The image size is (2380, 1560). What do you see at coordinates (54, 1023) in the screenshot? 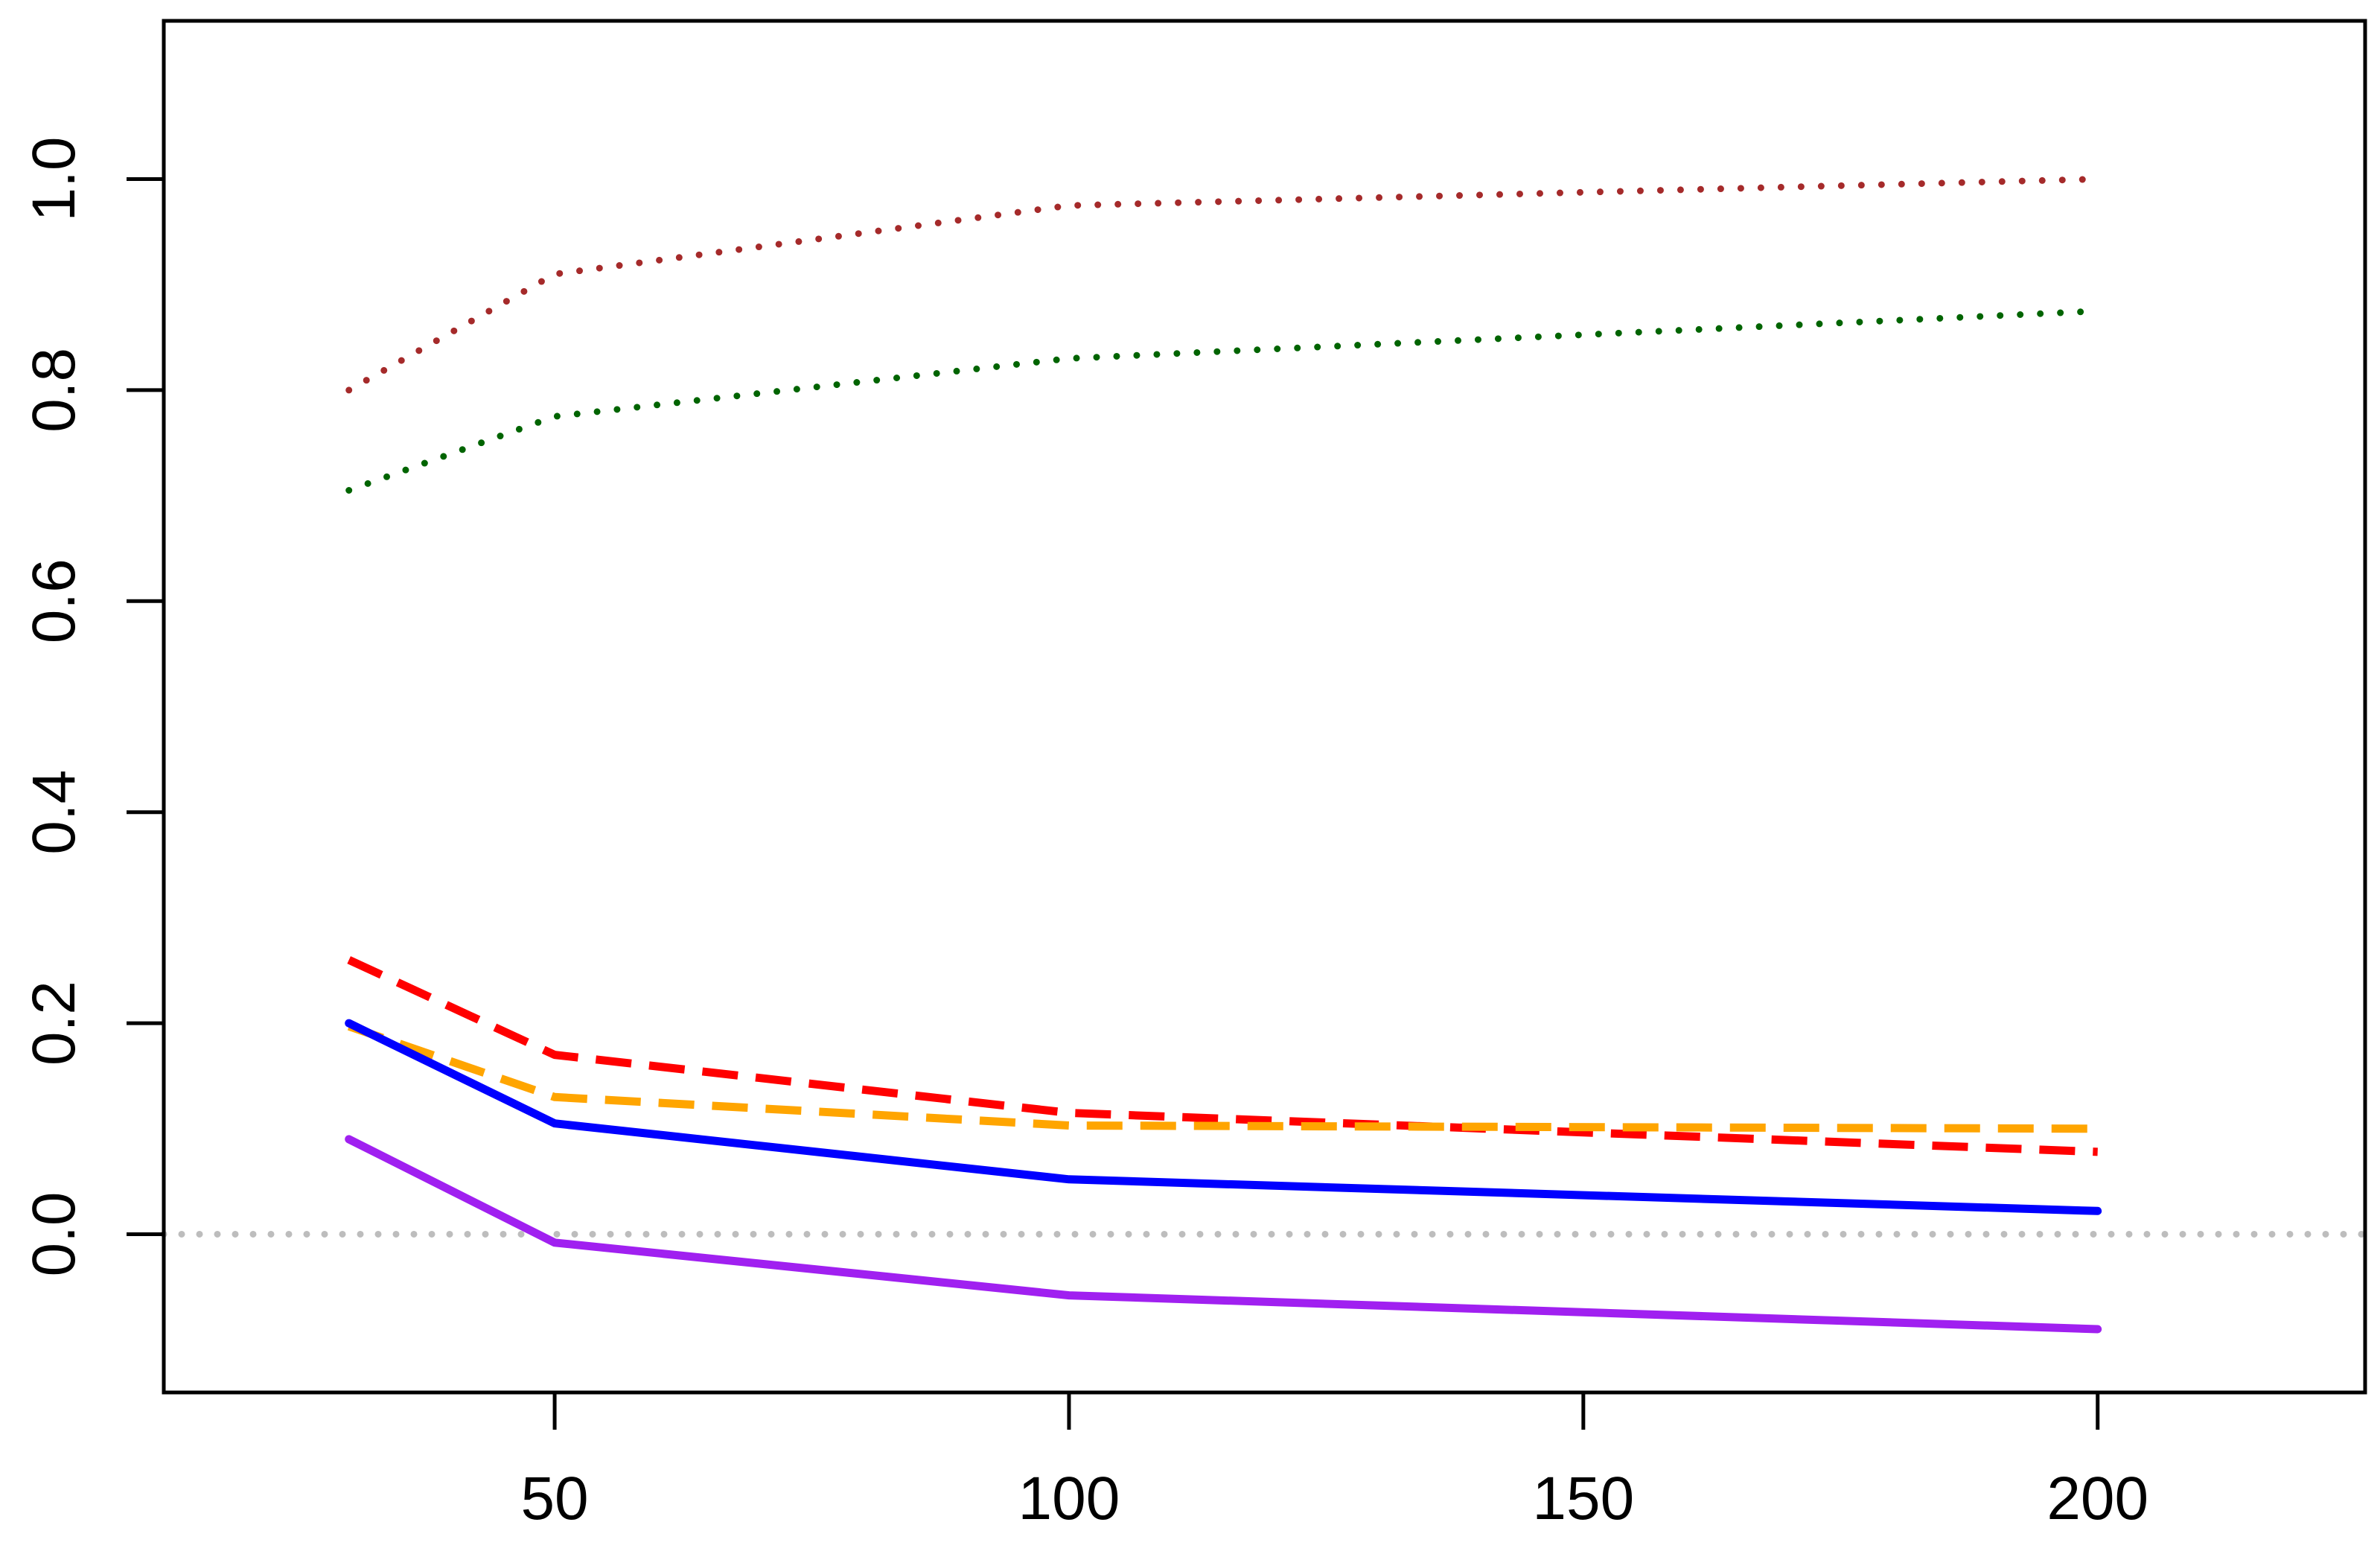
I see `y-tick-label: 0.2` at bounding box center [54, 1023].